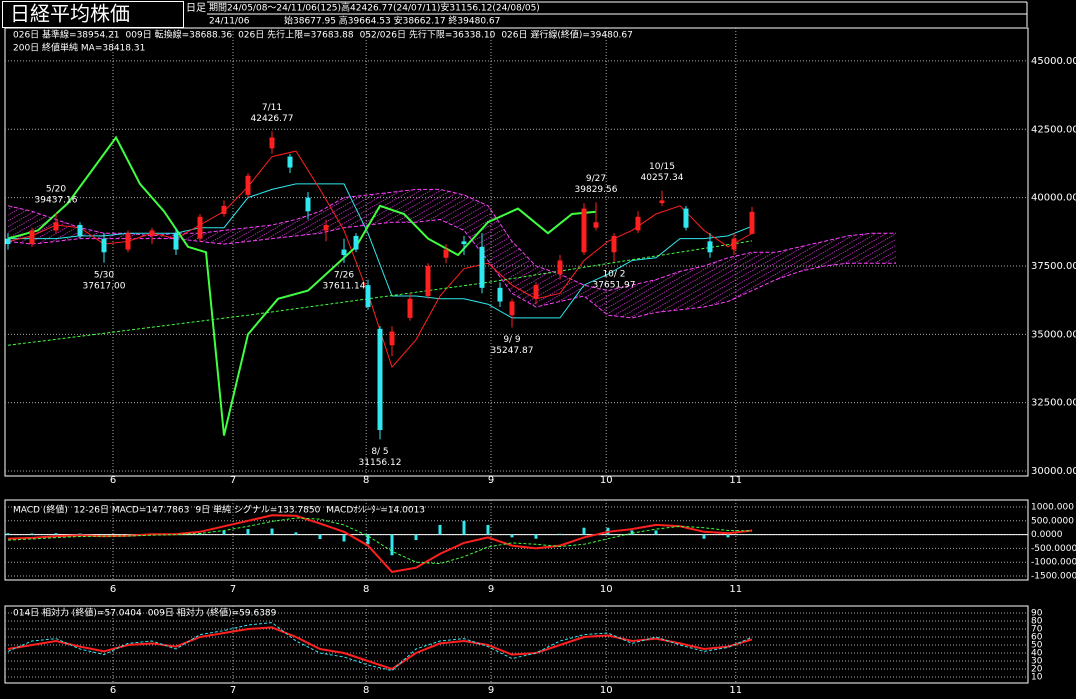 This screenshot has width=1076, height=699. Describe the element at coordinates (516, 540) in the screenshot. I see `panel-frame` at that location.